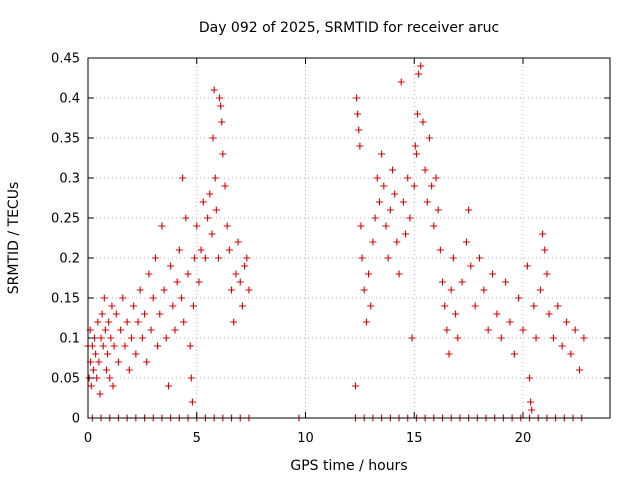 This screenshot has width=640, height=480. I want to click on y-tick-label: 0.1, so click(69, 339).